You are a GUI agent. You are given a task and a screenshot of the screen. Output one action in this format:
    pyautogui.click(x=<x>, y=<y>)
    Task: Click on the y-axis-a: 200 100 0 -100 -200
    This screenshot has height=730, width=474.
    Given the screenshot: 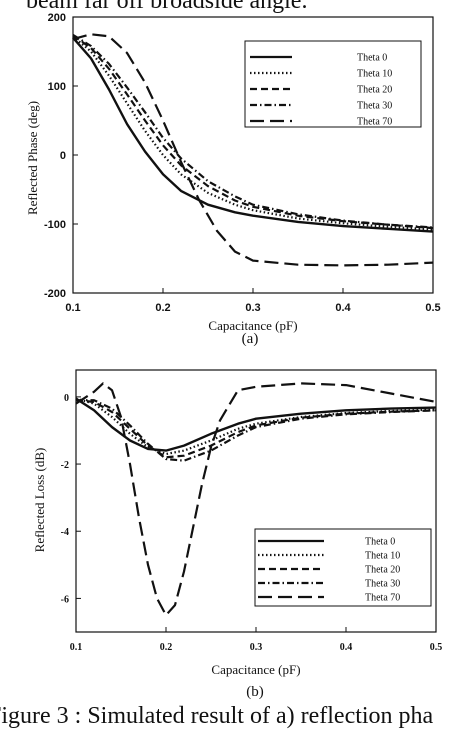 What is the action you would take?
    pyautogui.click(x=61, y=156)
    